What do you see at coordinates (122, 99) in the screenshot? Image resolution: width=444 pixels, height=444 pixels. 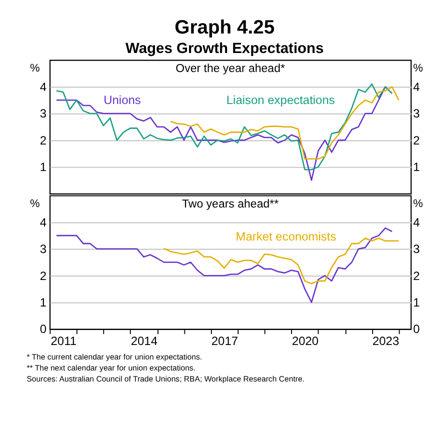 I see `series-label: Unions` at bounding box center [122, 99].